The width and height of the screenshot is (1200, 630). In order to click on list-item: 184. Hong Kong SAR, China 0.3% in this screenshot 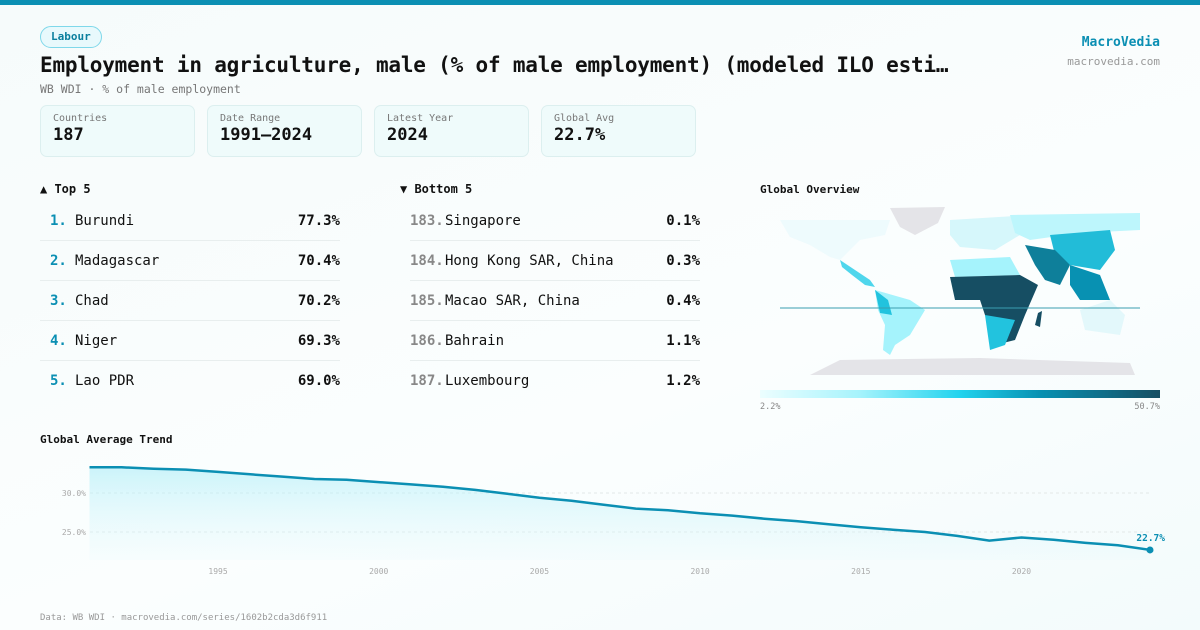, I will do `click(555, 261)`.